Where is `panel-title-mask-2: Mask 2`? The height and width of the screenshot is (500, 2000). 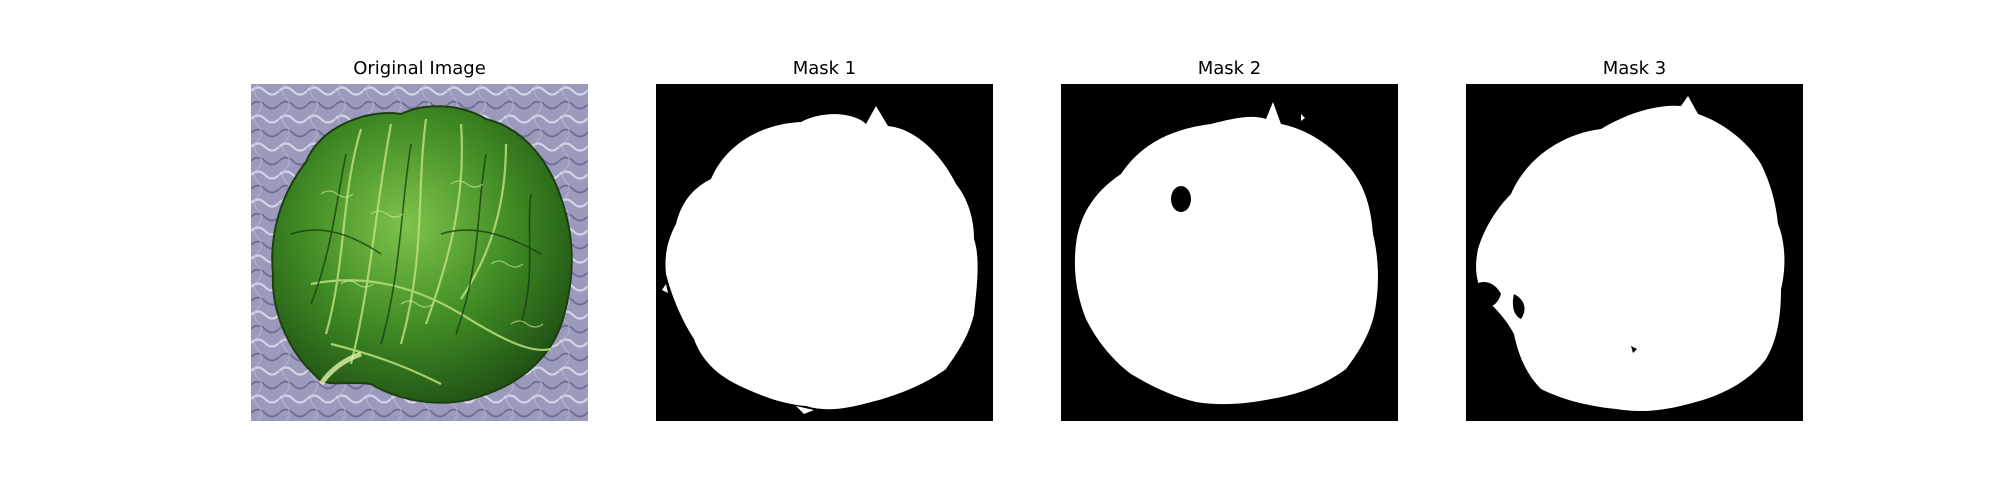 panel-title-mask-2: Mask 2 is located at coordinates (1229, 68).